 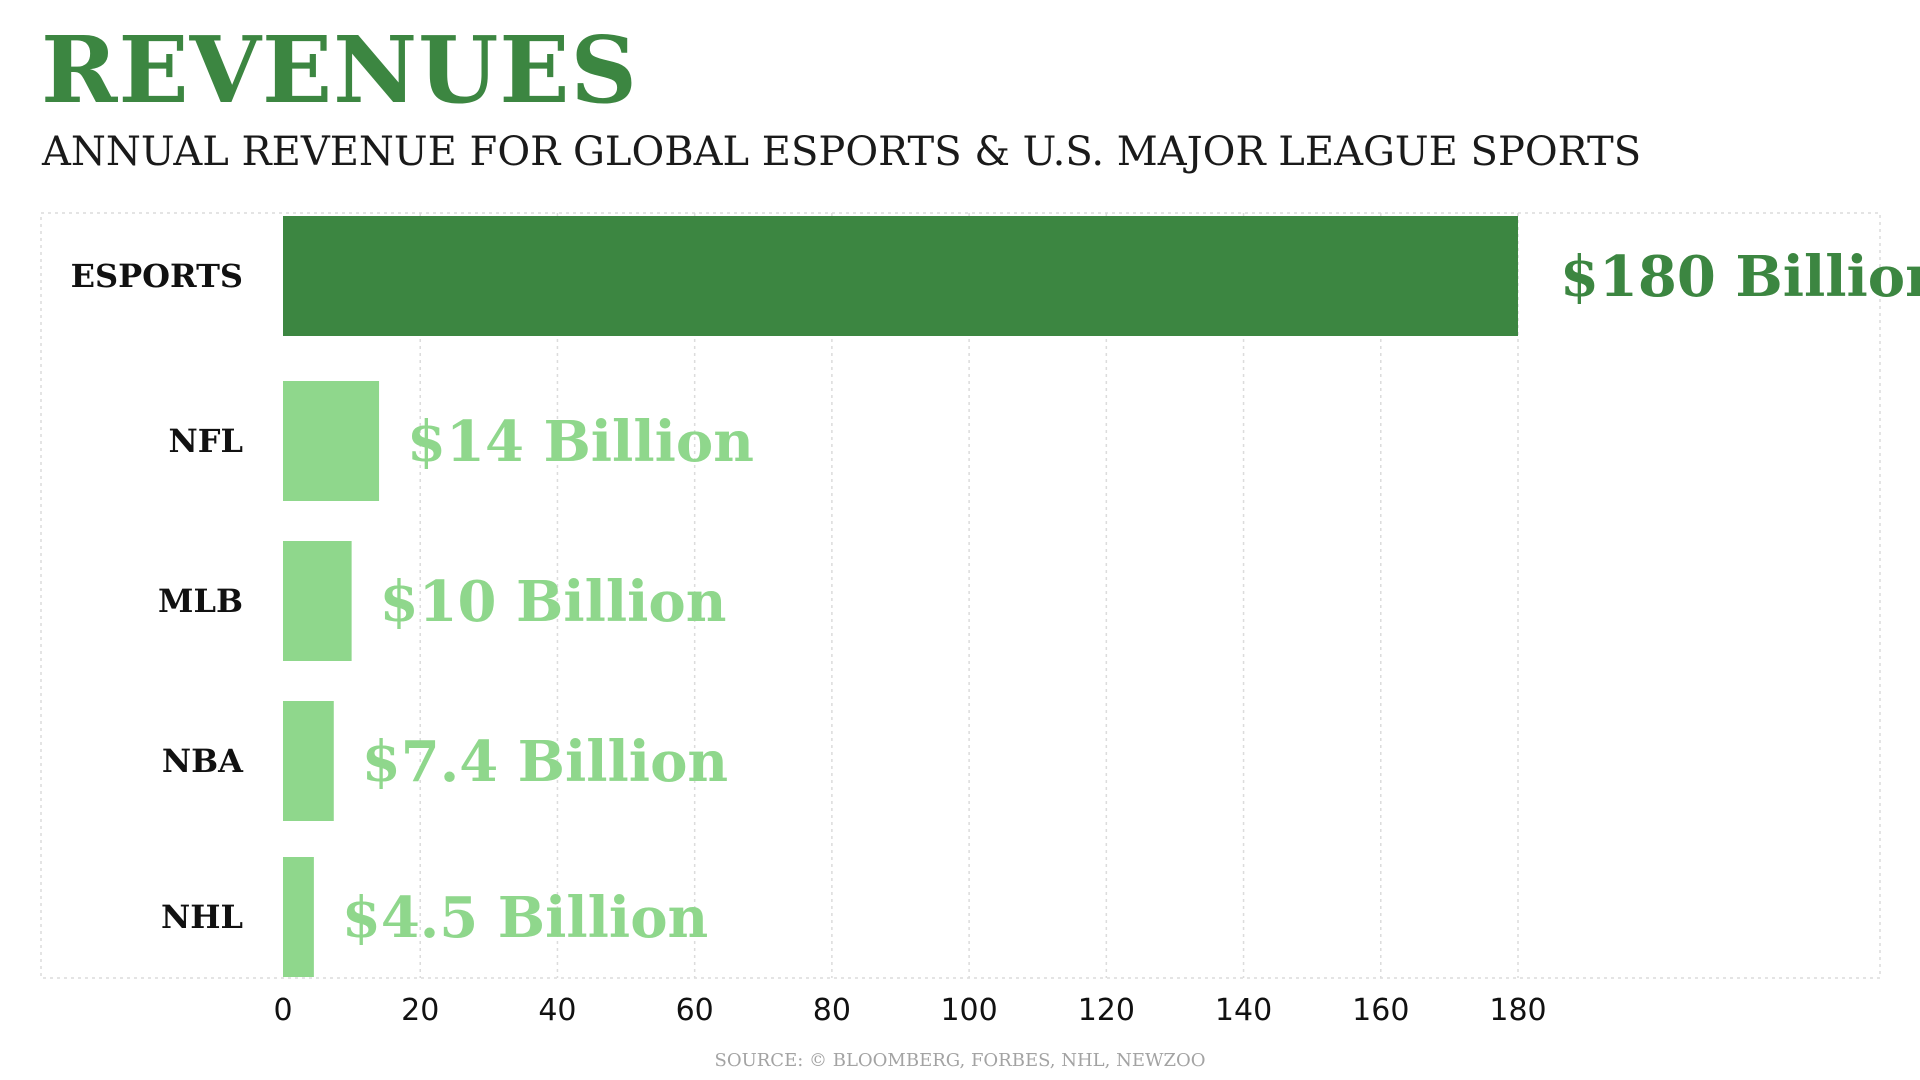 I want to click on x-tick-label-100: 100, so click(x=968, y=1010).